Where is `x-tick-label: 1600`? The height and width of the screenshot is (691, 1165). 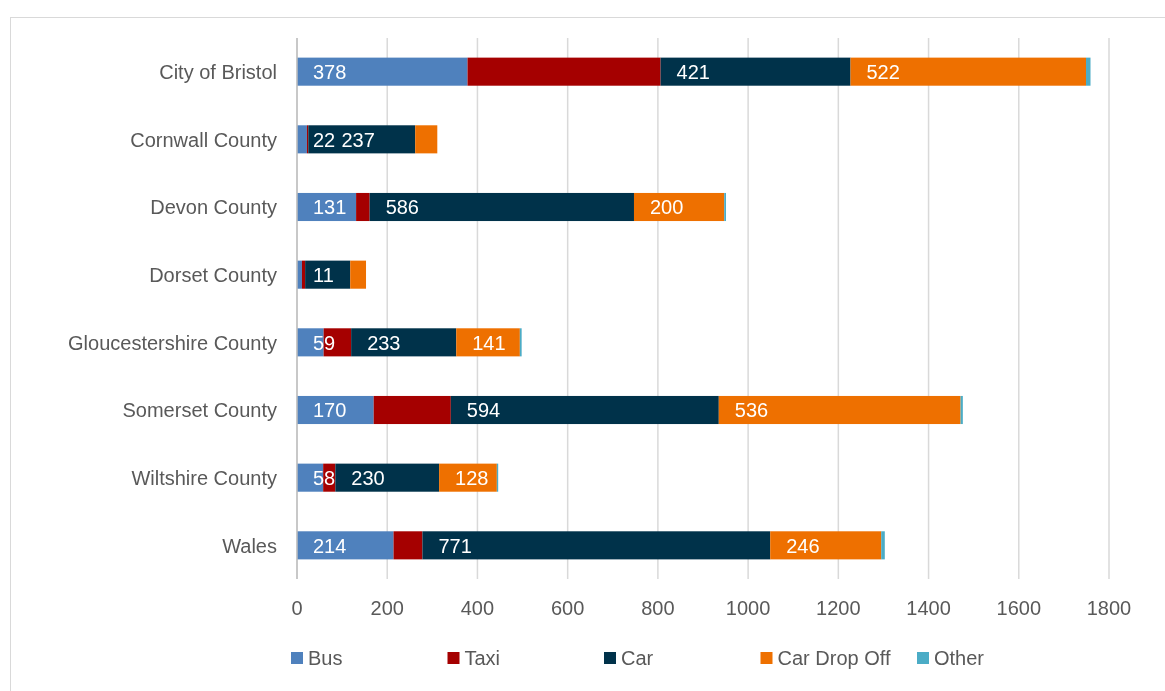
x-tick-label: 1600 is located at coordinates (1019, 608).